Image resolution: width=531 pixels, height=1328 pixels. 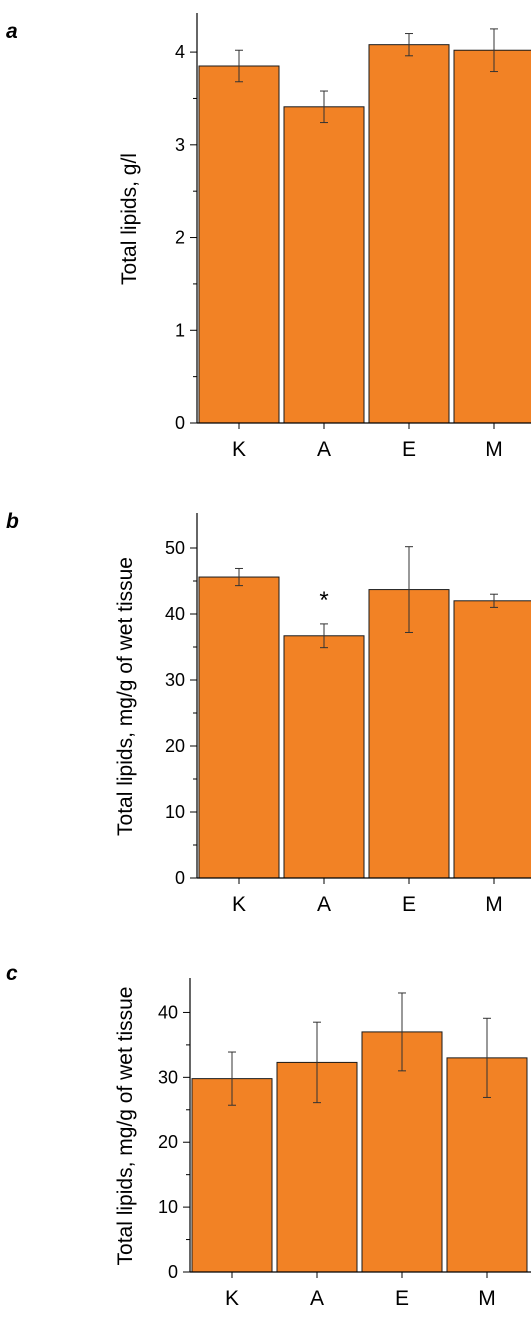 What do you see at coordinates (129, 219) in the screenshot?
I see `y-axis-label: Total lipids, g/l` at bounding box center [129, 219].